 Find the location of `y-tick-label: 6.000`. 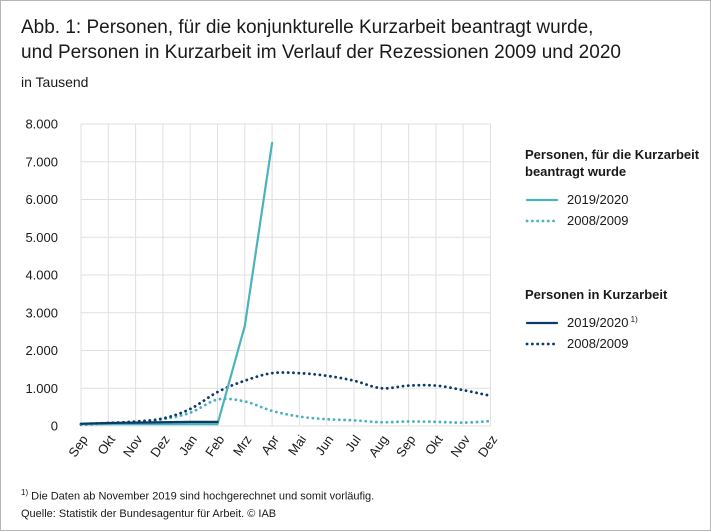

y-tick-label: 6.000 is located at coordinates (41, 199).